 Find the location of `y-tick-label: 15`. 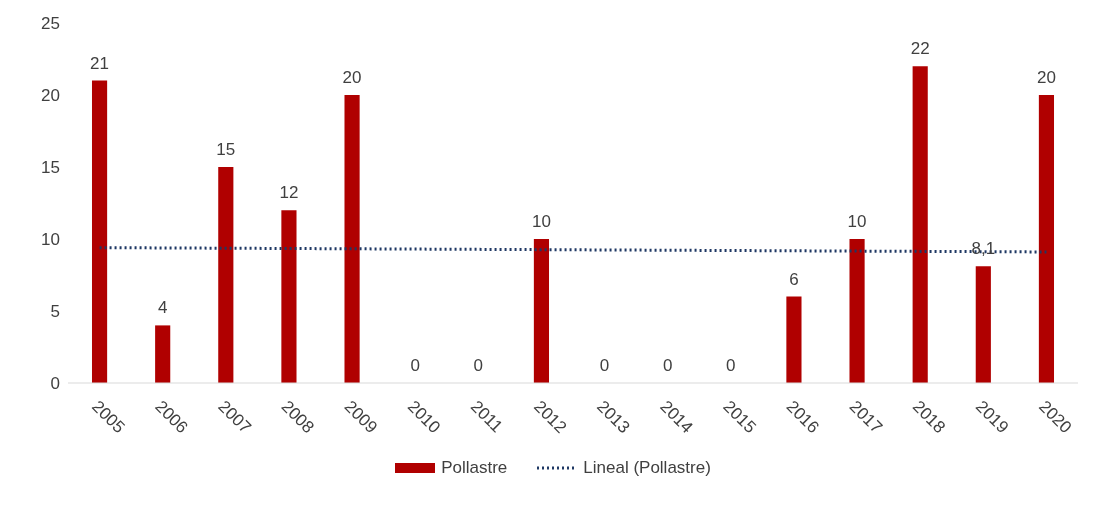

y-tick-label: 15 is located at coordinates (50, 168).